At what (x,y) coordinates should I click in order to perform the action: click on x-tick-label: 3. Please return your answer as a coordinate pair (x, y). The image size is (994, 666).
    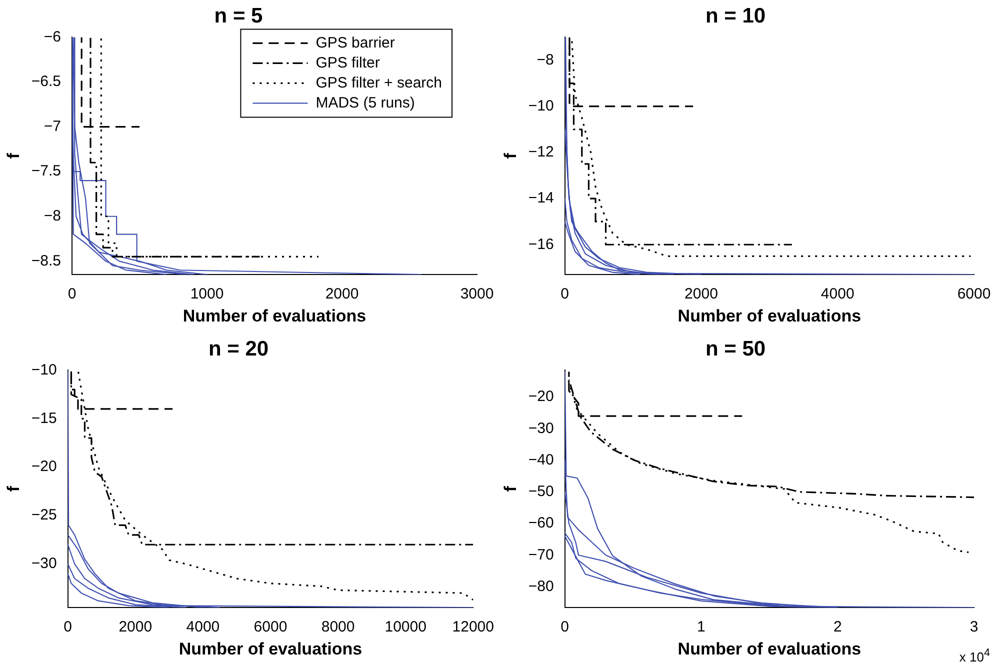
    Looking at the image, I should click on (974, 627).